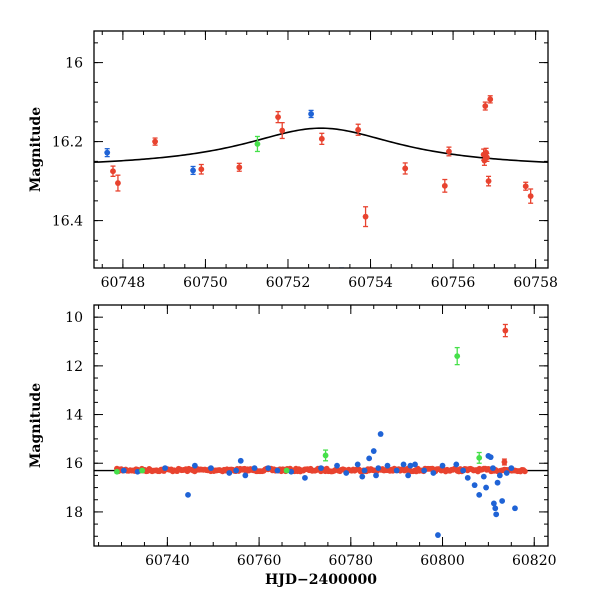 The height and width of the screenshot is (600, 600). I want to click on y-axis-title: Magnitude, so click(36, 425).